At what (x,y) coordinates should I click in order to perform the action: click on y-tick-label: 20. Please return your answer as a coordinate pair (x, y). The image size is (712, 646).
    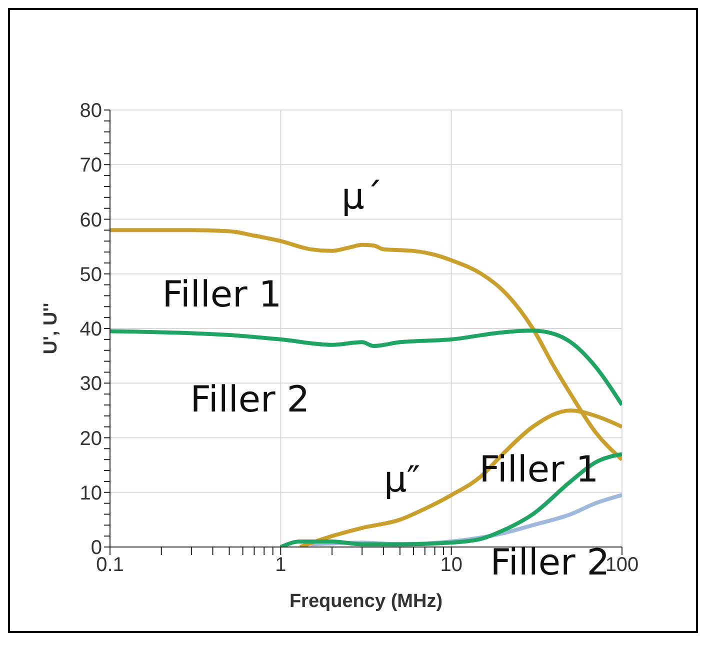
    Looking at the image, I should click on (91, 439).